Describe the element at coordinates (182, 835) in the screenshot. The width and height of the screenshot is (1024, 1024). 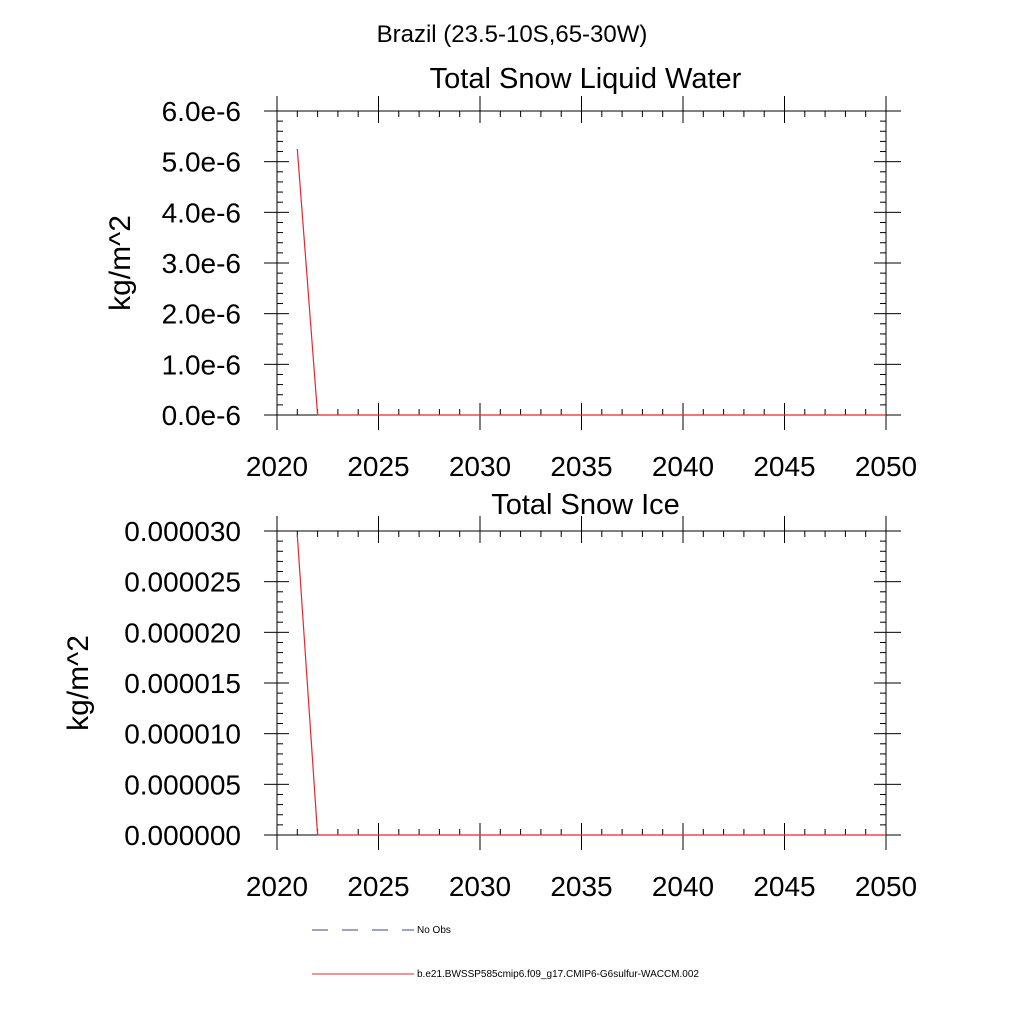
I see `y-tick-label: 0.000000` at that location.